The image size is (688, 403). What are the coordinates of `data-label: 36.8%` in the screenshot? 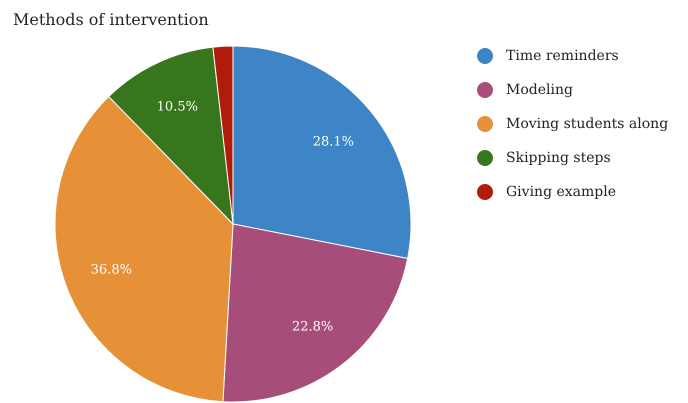 It's located at (111, 270).